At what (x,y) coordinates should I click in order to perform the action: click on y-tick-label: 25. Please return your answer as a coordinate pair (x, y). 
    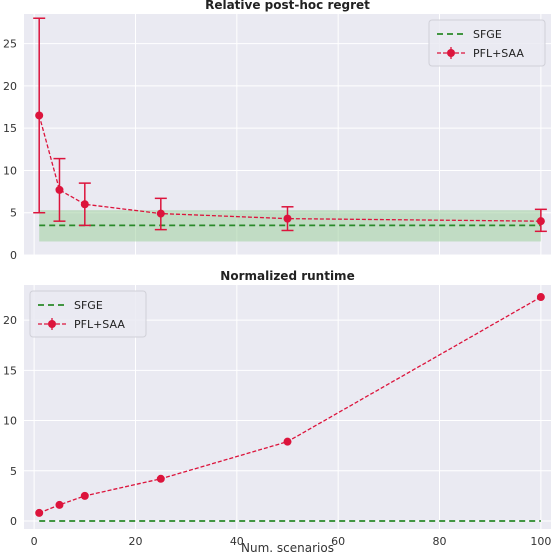
    Looking at the image, I should click on (10, 44).